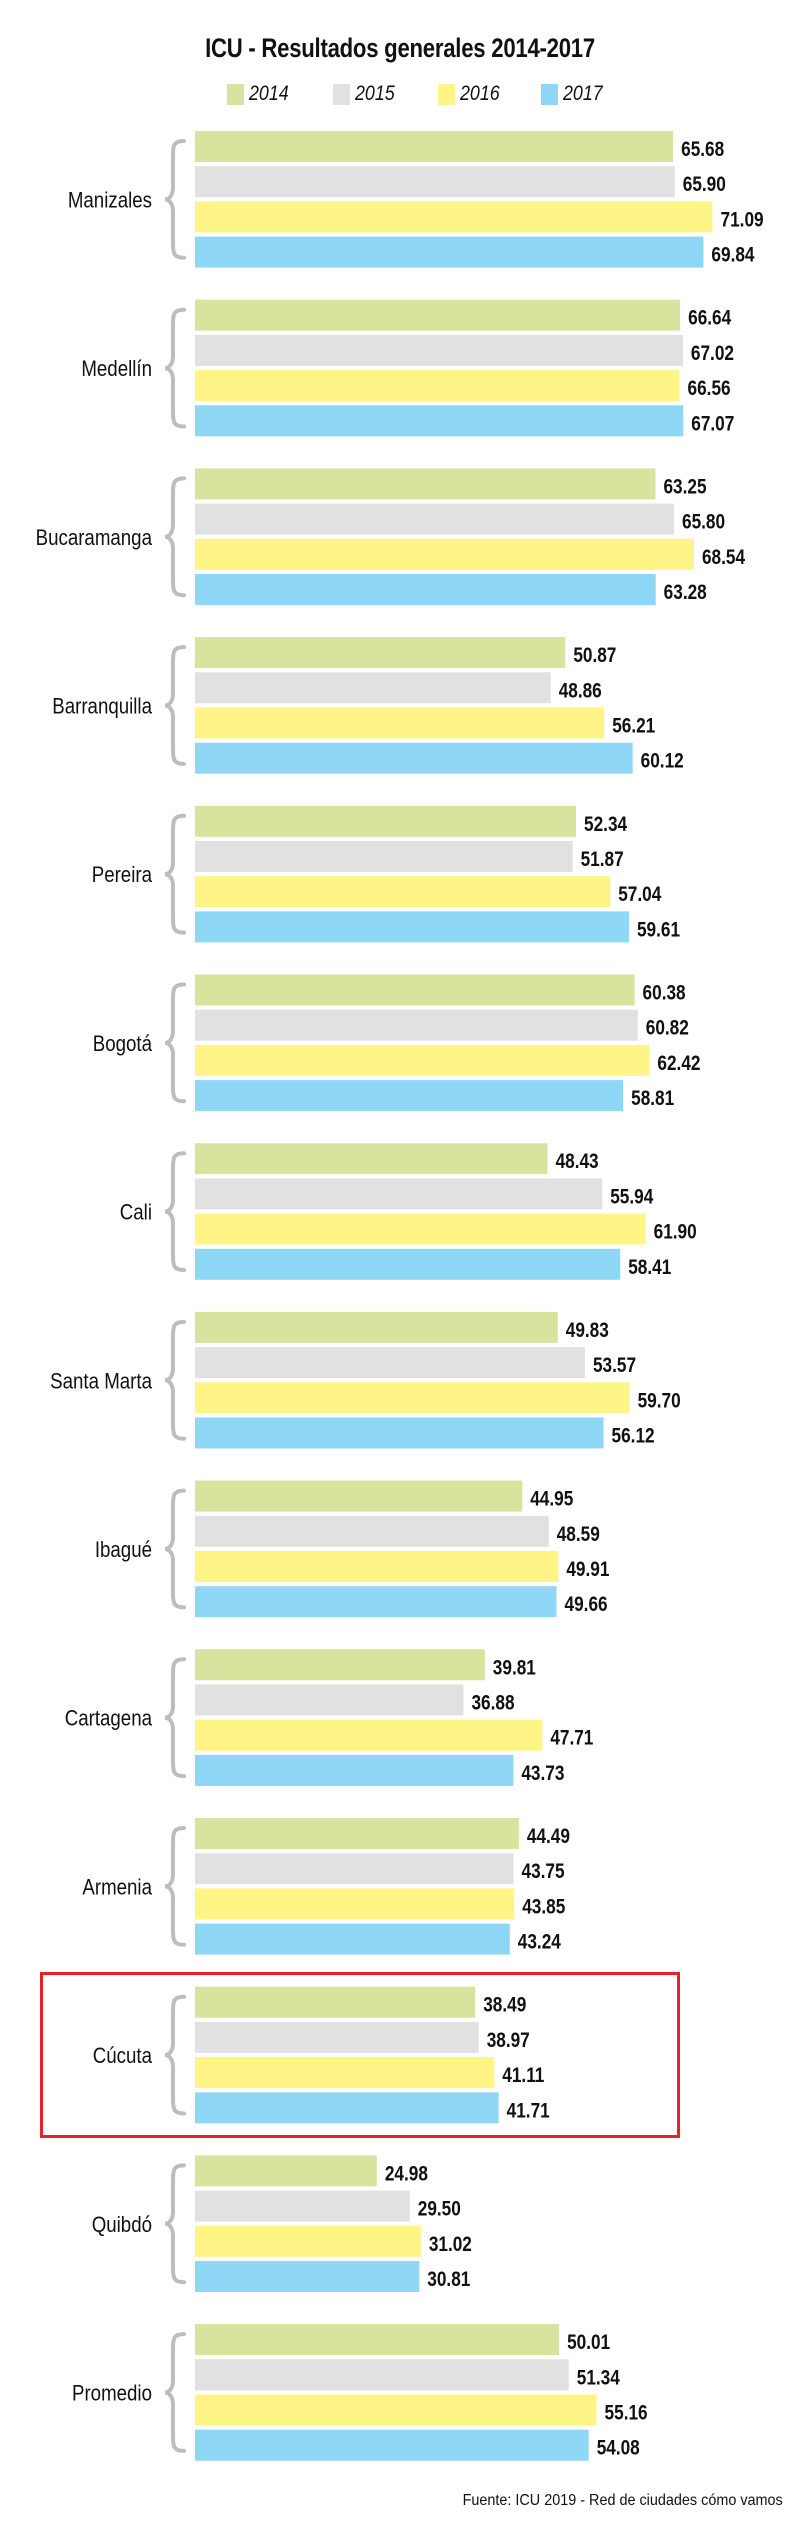 The image size is (800, 2547). I want to click on highlight-box-cucuta, so click(360, 2055).